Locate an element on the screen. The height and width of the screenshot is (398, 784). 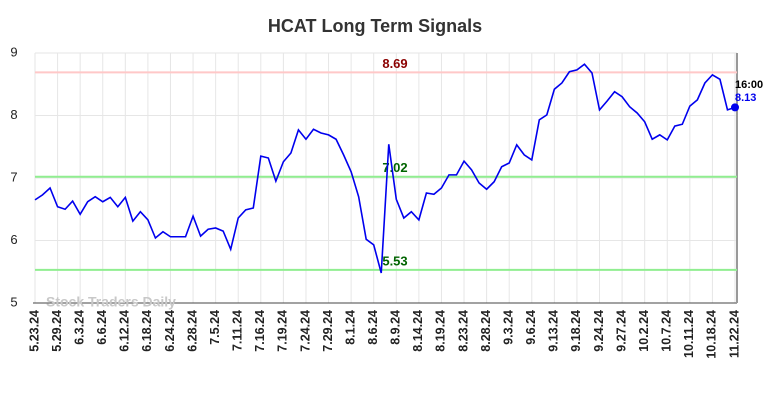
x-tick-label: 7.5.24 is located at coordinates (215, 327).